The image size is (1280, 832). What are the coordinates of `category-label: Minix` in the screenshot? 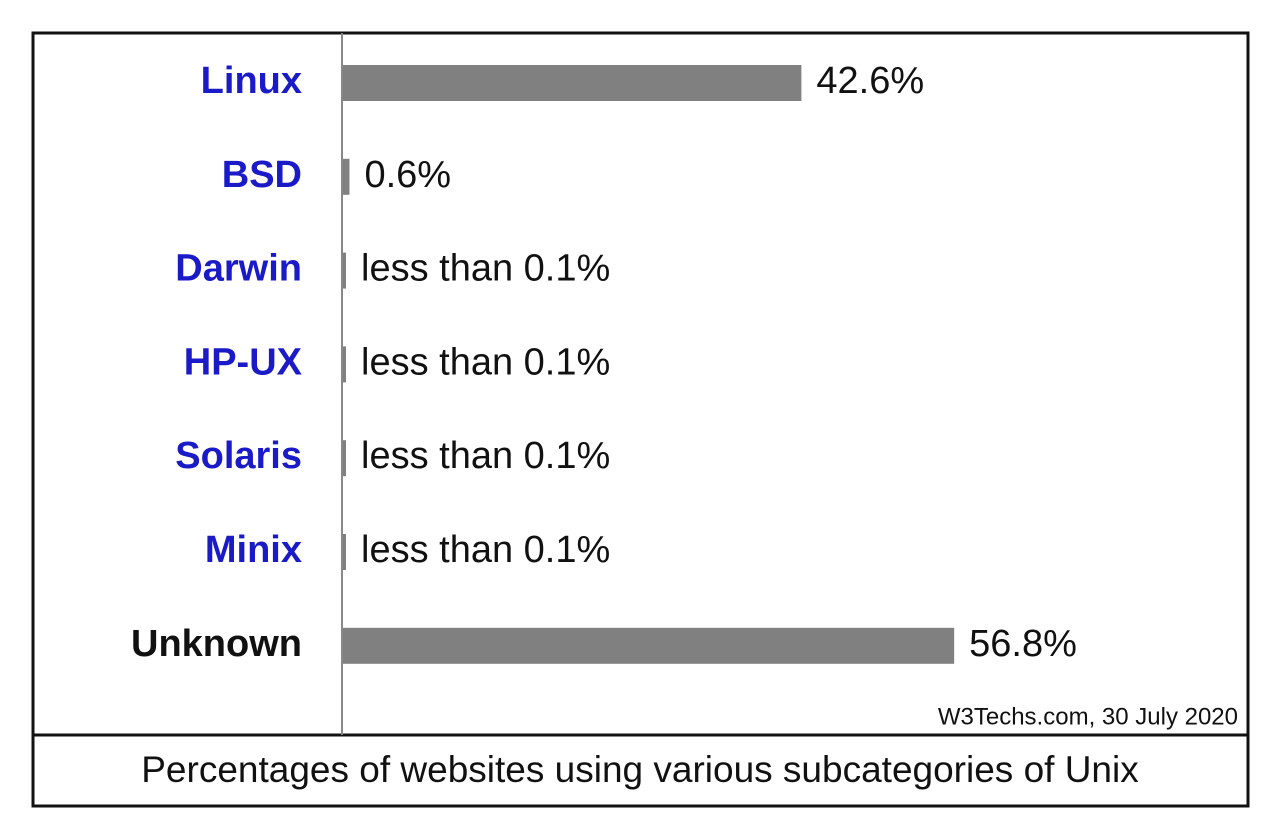 It's located at (253, 550).